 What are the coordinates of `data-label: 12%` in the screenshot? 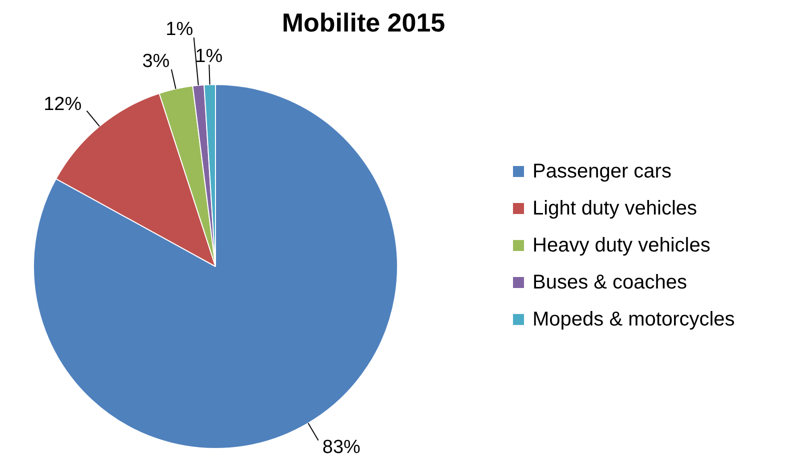 It's located at (63, 105).